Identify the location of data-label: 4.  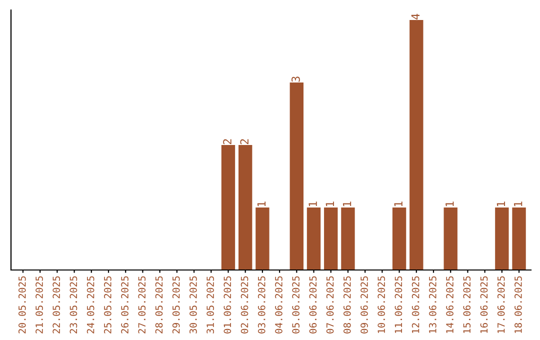
(415, 17).